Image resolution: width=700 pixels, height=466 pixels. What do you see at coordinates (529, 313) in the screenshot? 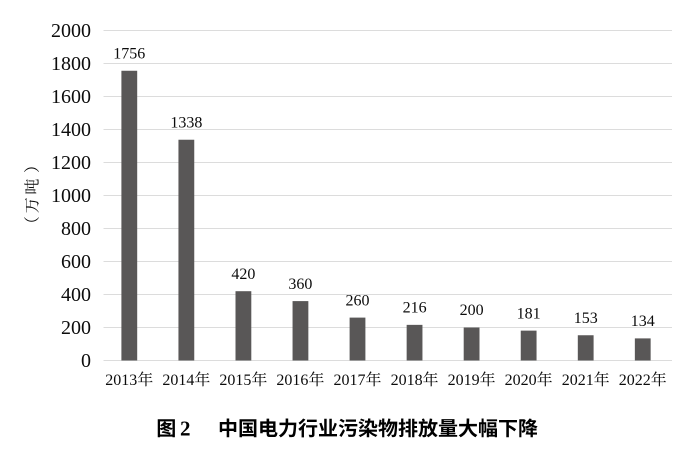
I see `svg-text: 181` at bounding box center [529, 313].